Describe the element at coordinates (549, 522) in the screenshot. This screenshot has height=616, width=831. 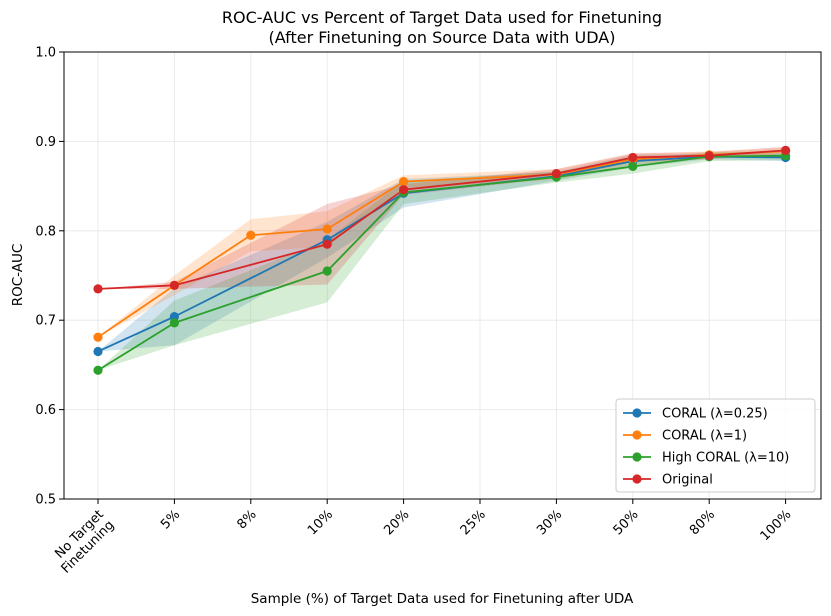
I see `x-tick-label: 30%` at that location.